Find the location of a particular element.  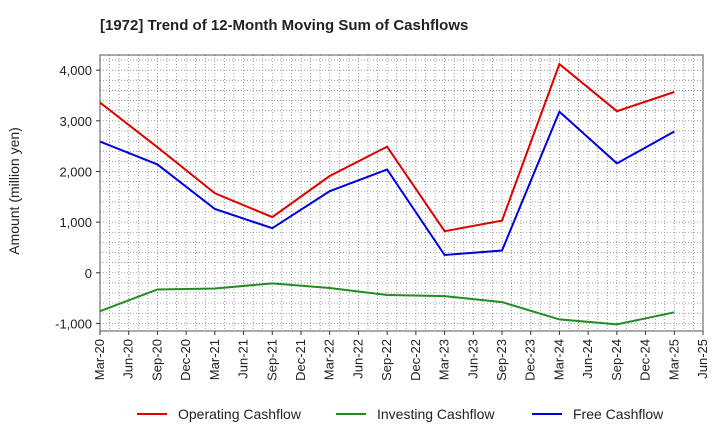

x-tick-label: Jun-21 is located at coordinates (243, 359).